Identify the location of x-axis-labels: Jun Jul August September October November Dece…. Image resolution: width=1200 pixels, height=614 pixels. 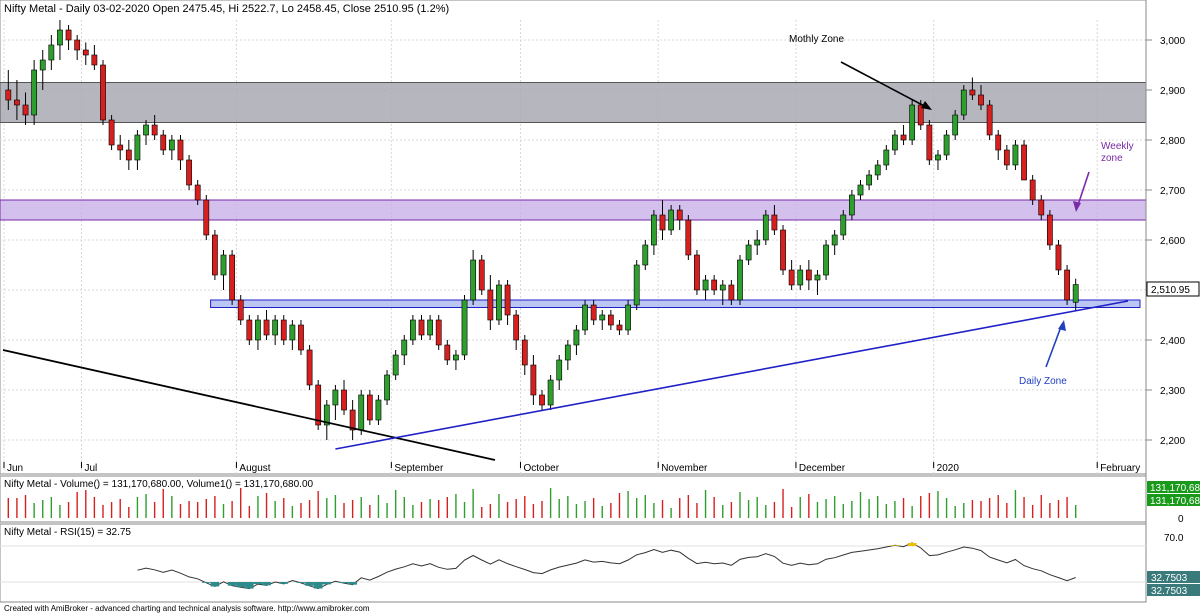
(571, 468).